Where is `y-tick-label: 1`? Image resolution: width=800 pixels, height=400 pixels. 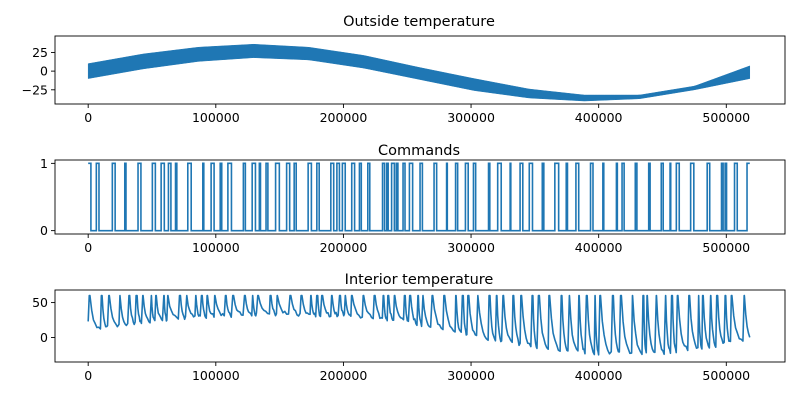
y-tick-label: 1 is located at coordinates (44, 163).